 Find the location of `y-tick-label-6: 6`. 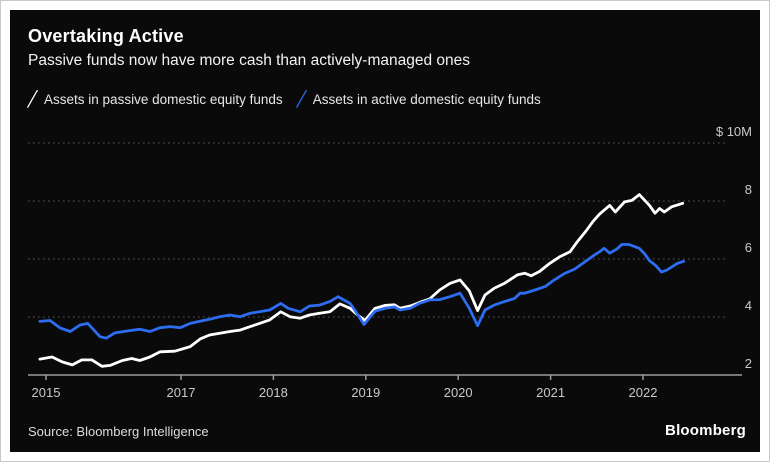

y-tick-label-6: 6 is located at coordinates (748, 247).